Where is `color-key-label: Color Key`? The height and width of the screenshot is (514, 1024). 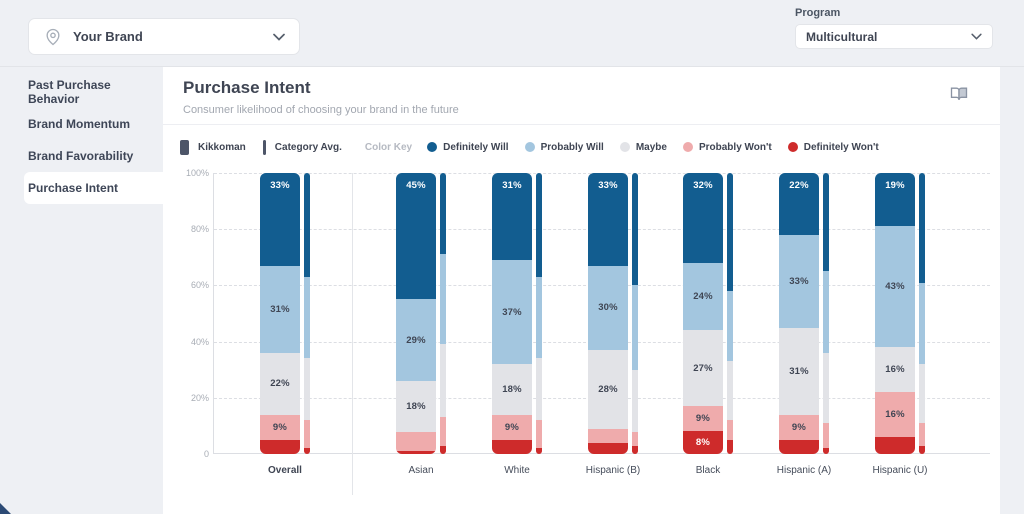 color-key-label: Color Key is located at coordinates (388, 147).